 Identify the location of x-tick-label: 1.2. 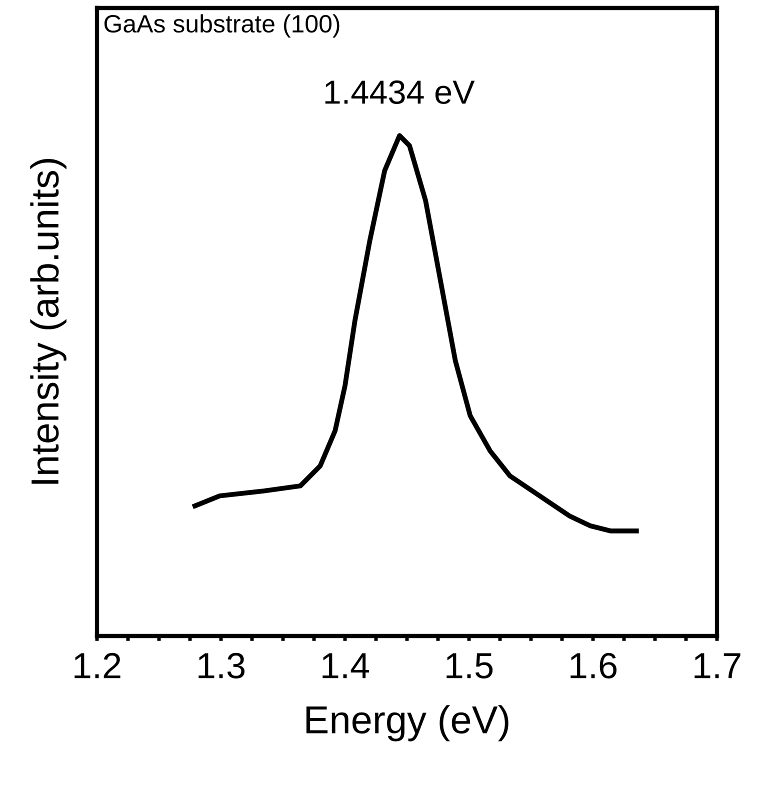
(97, 665).